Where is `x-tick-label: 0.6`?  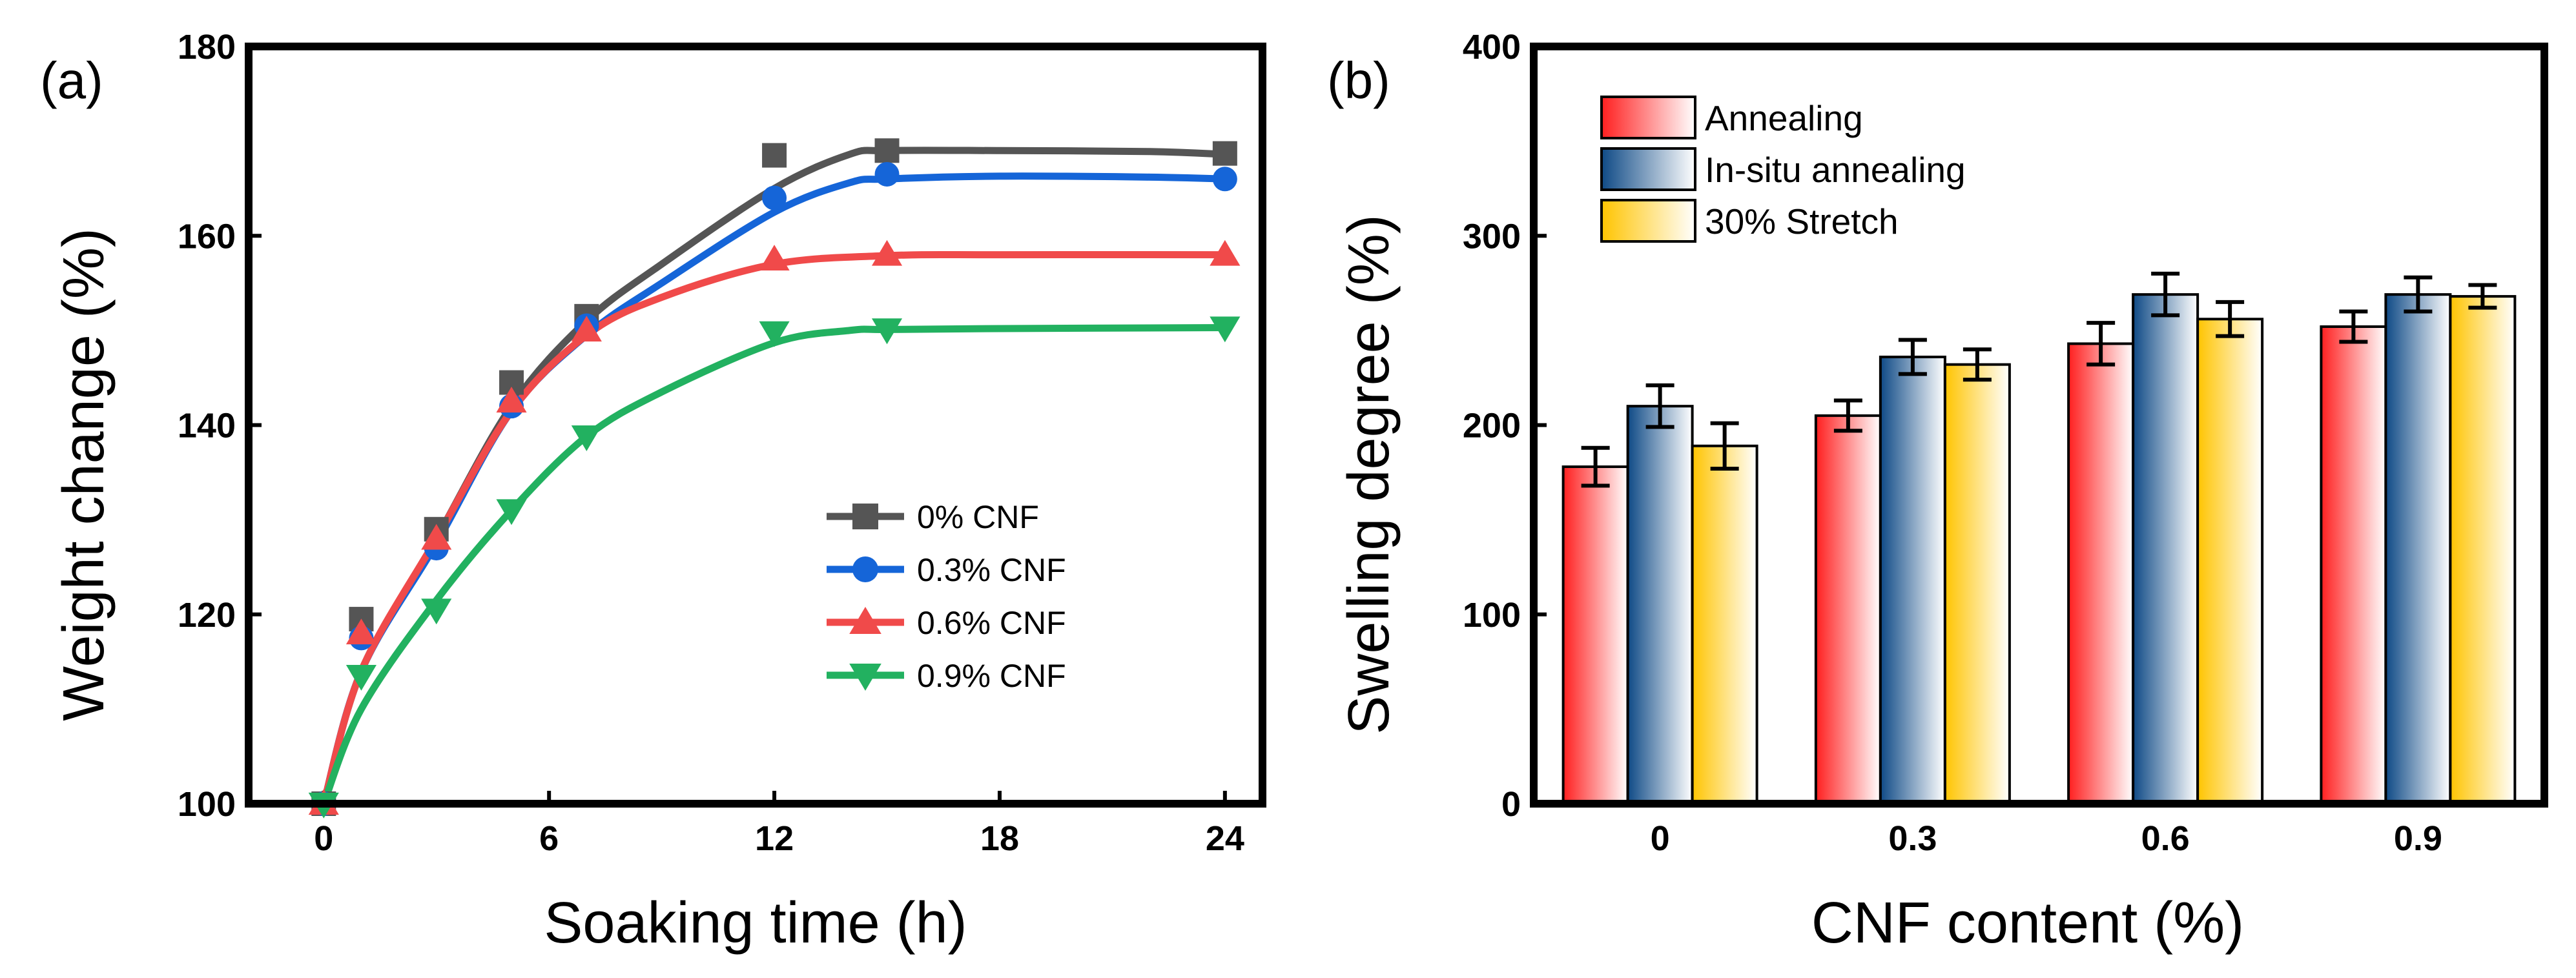
x-tick-label: 0.6 is located at coordinates (2165, 838).